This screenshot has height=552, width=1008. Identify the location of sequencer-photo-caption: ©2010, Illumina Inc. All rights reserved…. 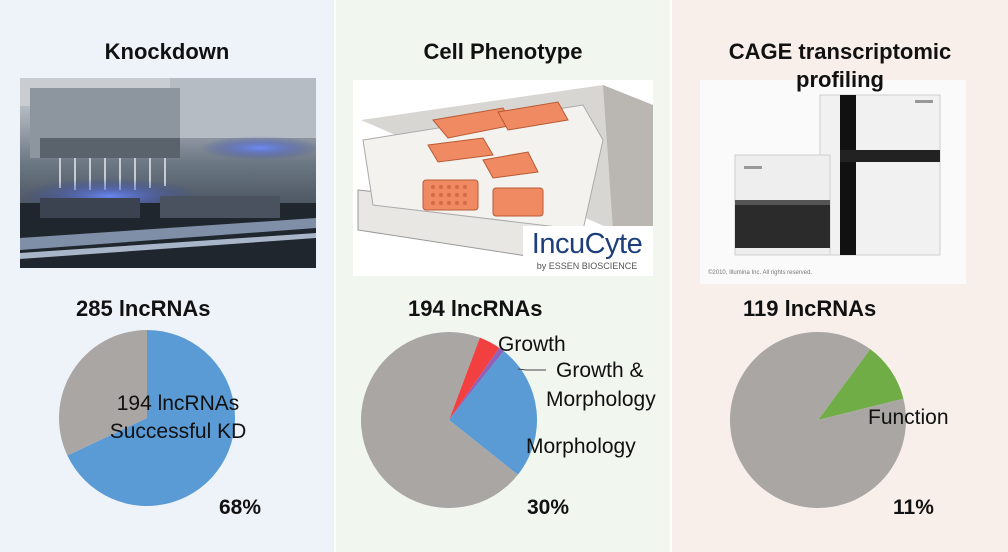
(760, 273).